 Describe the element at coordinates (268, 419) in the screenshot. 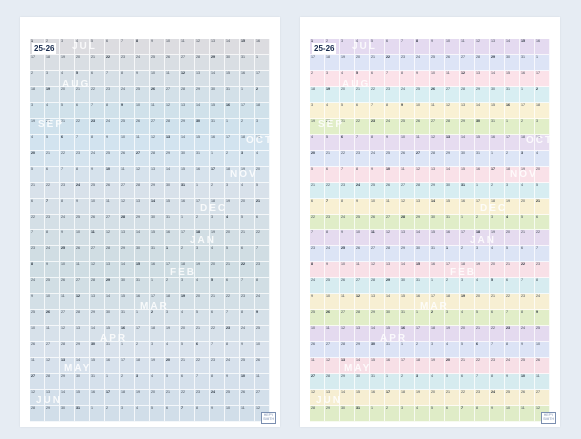

I see `logo-text: SMITH` at that location.